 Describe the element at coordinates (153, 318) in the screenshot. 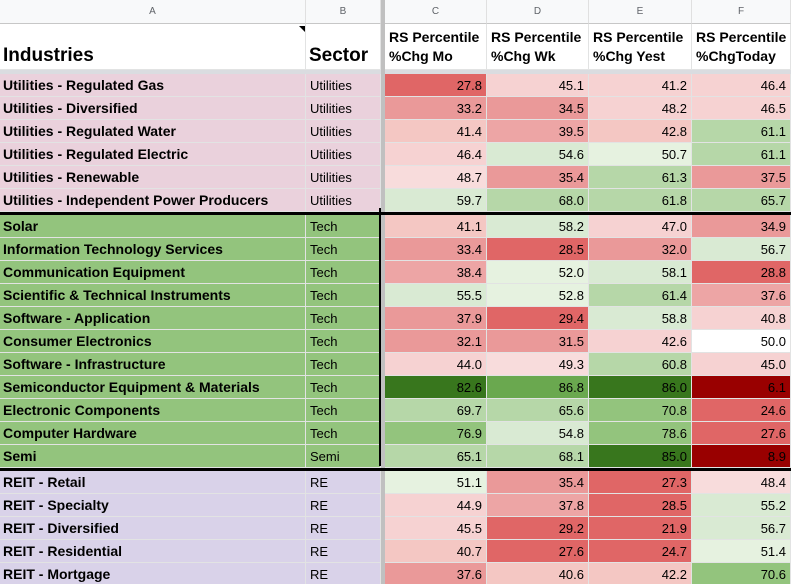

I see `industry-cell: Software - Application` at that location.